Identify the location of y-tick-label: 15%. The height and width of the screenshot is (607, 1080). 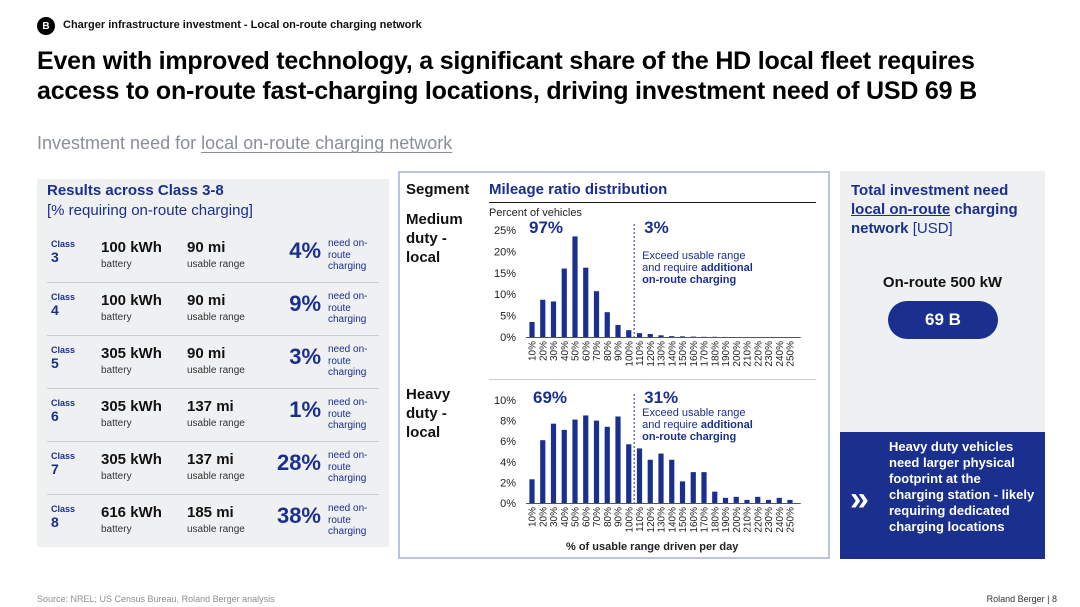
(505, 274).